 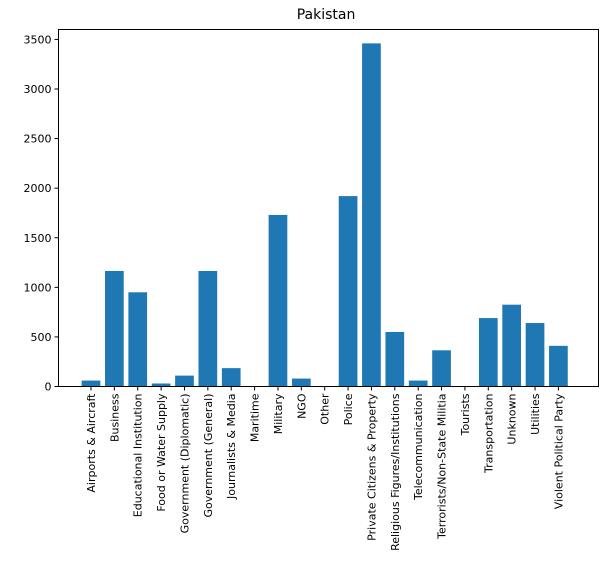 I want to click on y-tick-label: 3500, so click(x=38, y=39).